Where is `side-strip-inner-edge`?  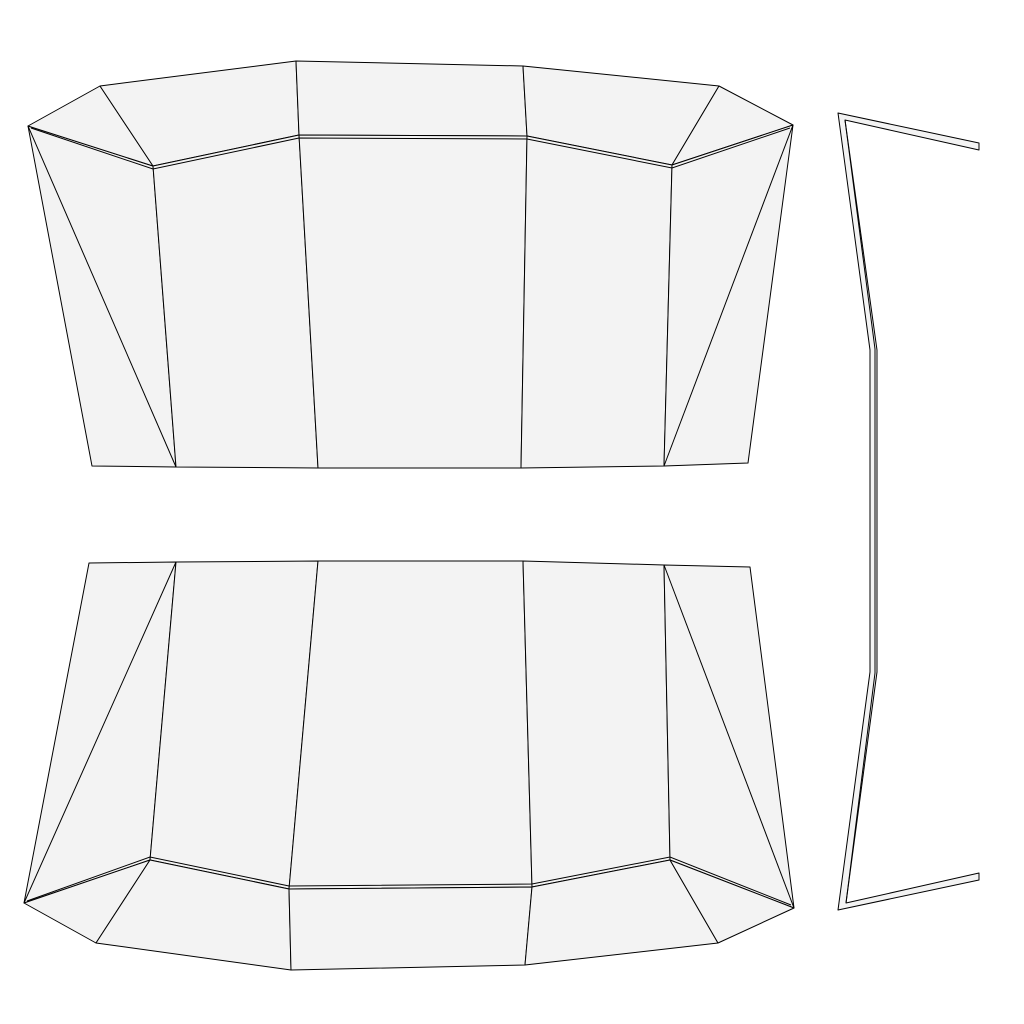 side-strip-inner-edge is located at coordinates (860, 511).